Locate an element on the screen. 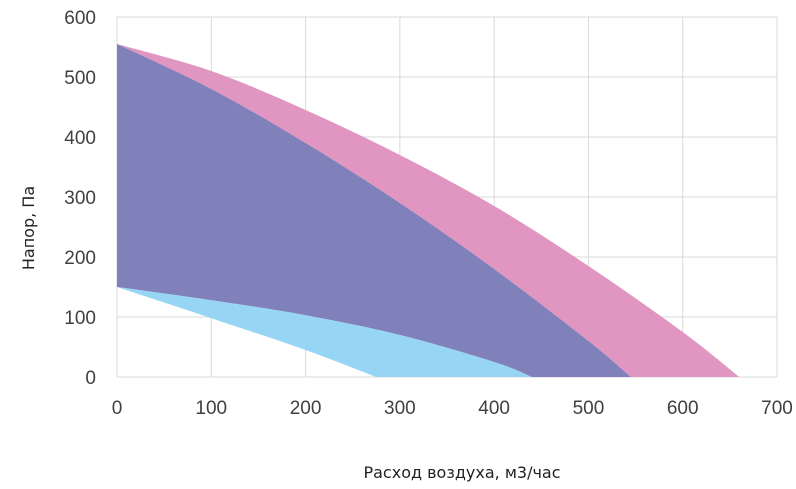 The width and height of the screenshot is (796, 489). x-tick-label: 400 is located at coordinates (494, 408).